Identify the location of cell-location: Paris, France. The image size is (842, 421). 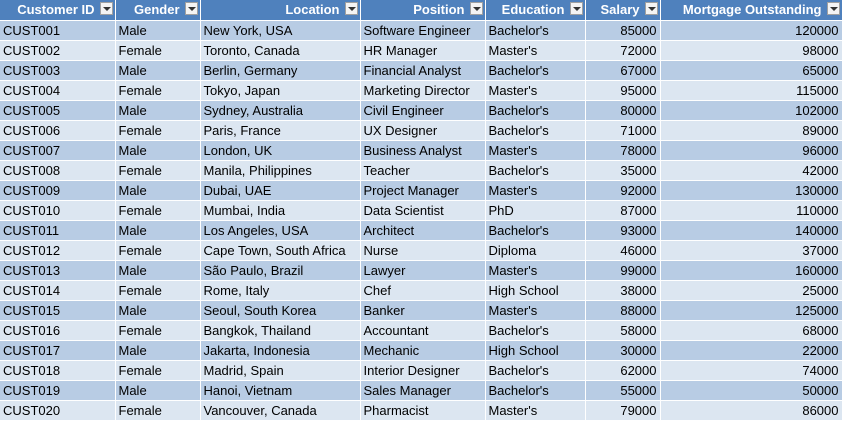
(280, 130).